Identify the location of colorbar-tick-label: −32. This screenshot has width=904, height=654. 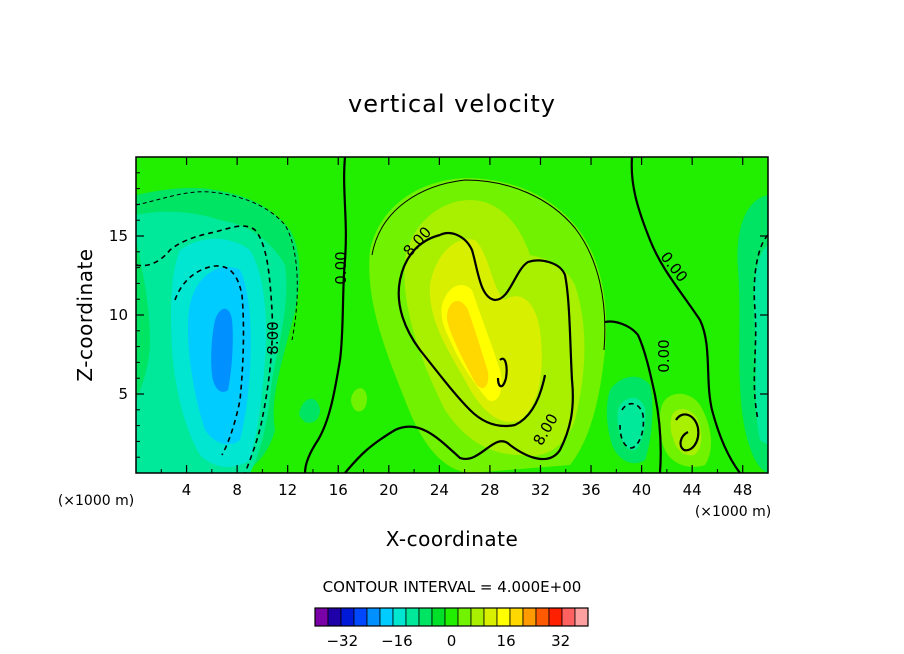
(342, 641).